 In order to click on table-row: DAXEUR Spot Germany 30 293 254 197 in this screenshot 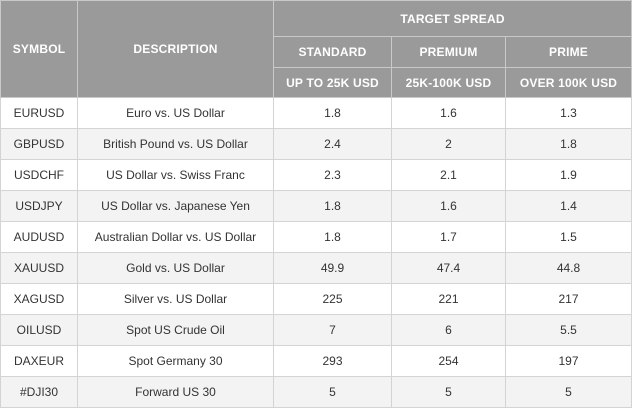, I will do `click(316, 361)`.